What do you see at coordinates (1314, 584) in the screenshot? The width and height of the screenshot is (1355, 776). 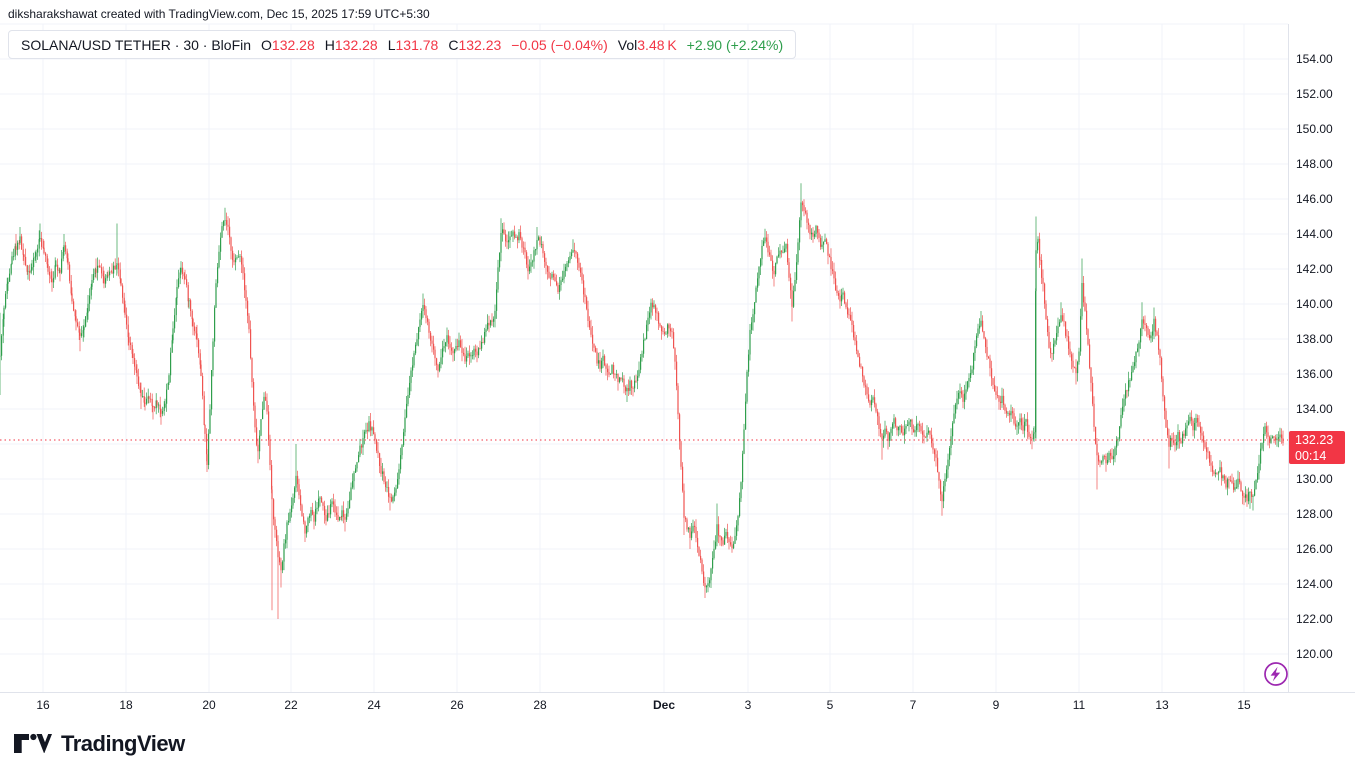 I see `price-tick-label: 124.00` at bounding box center [1314, 584].